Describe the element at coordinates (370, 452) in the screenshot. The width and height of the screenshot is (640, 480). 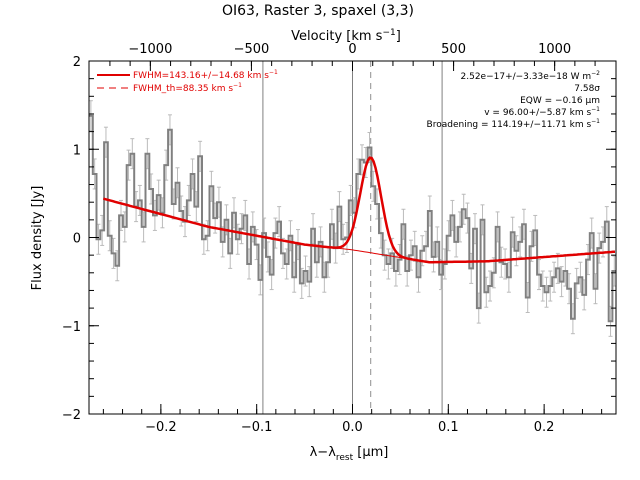
I see `x-axis-label-unit: [μm]` at that location.